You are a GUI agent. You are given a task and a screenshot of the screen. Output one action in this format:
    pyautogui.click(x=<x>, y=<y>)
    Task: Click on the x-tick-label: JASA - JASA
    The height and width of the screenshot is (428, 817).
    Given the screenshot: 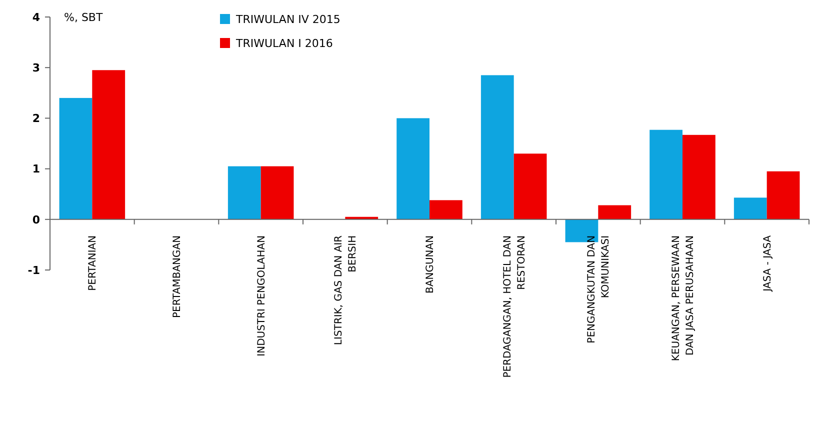 What is the action you would take?
    pyautogui.click(x=768, y=263)
    